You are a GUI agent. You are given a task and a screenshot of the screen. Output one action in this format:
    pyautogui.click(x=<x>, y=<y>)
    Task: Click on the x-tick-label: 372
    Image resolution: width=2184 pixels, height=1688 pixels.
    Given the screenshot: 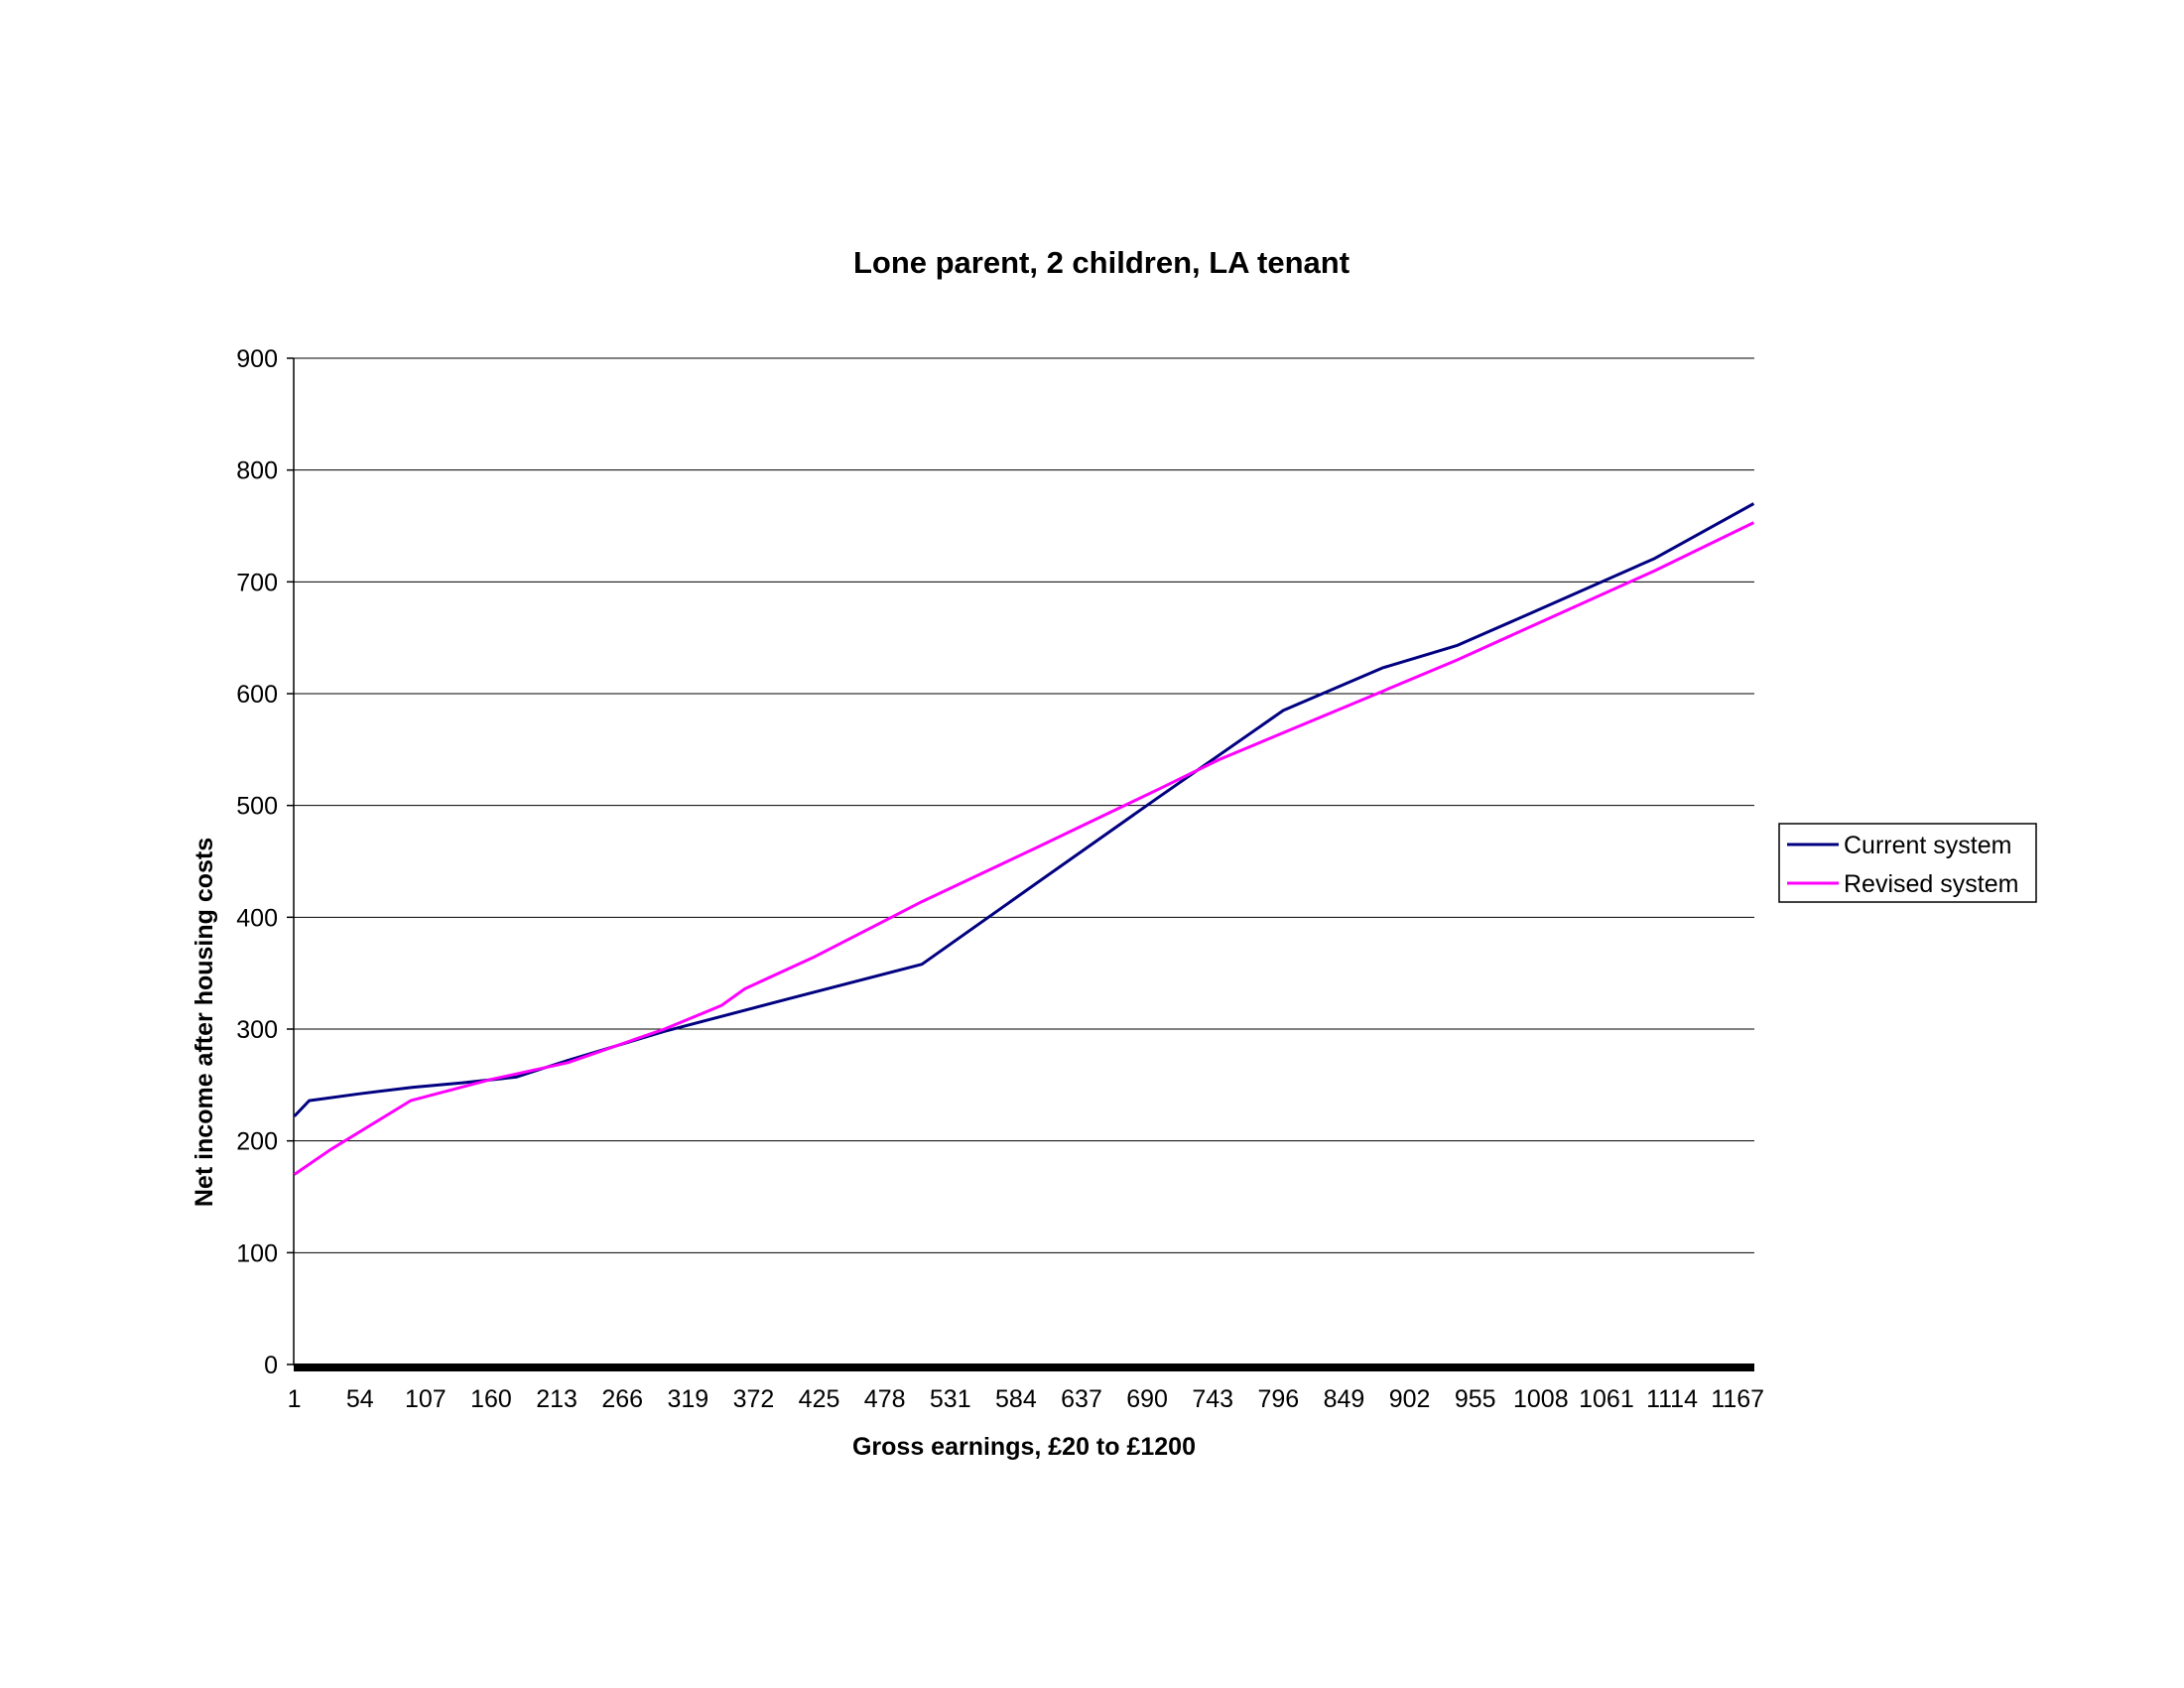 What is the action you would take?
    pyautogui.click(x=754, y=1399)
    